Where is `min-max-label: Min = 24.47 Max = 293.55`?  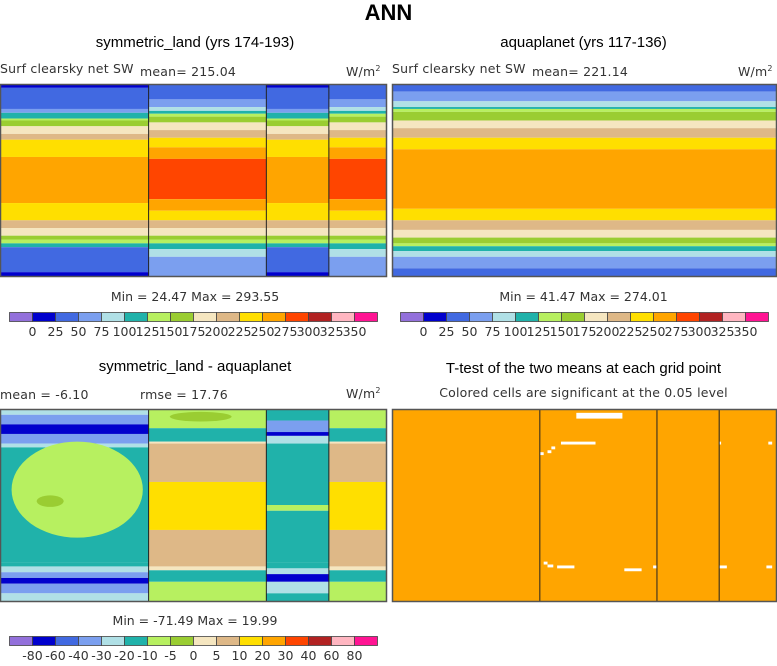
min-max-label: Min = 24.47 Max = 293.55 is located at coordinates (195, 296).